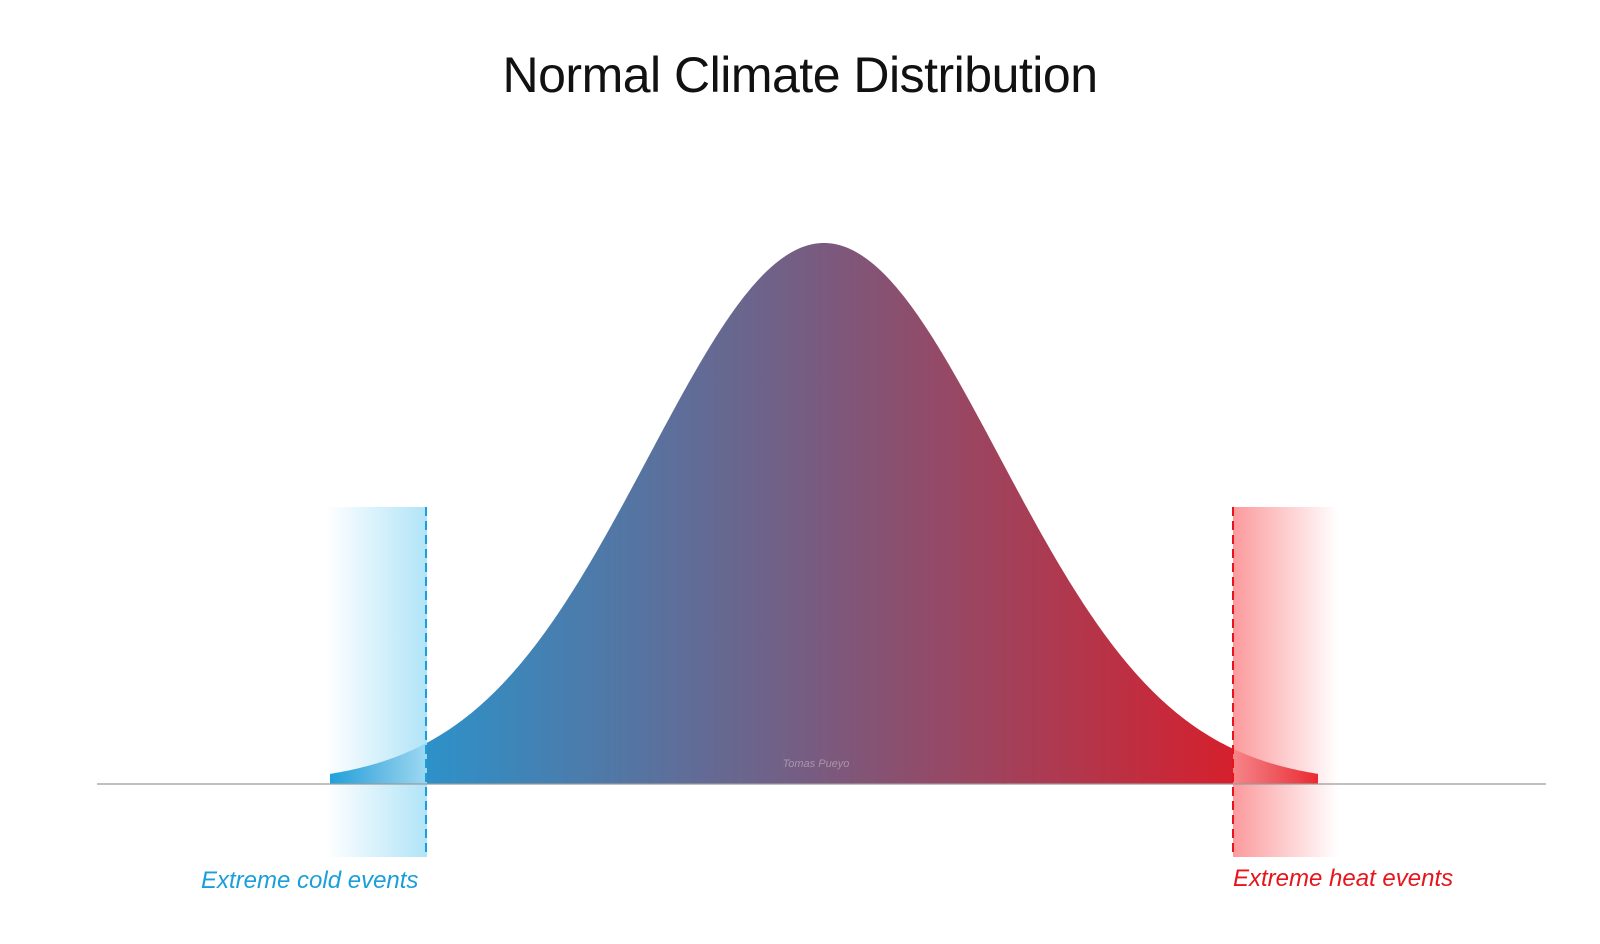 The width and height of the screenshot is (1600, 944). Describe the element at coordinates (376, 682) in the screenshot. I see `cold-extreme-band` at that location.